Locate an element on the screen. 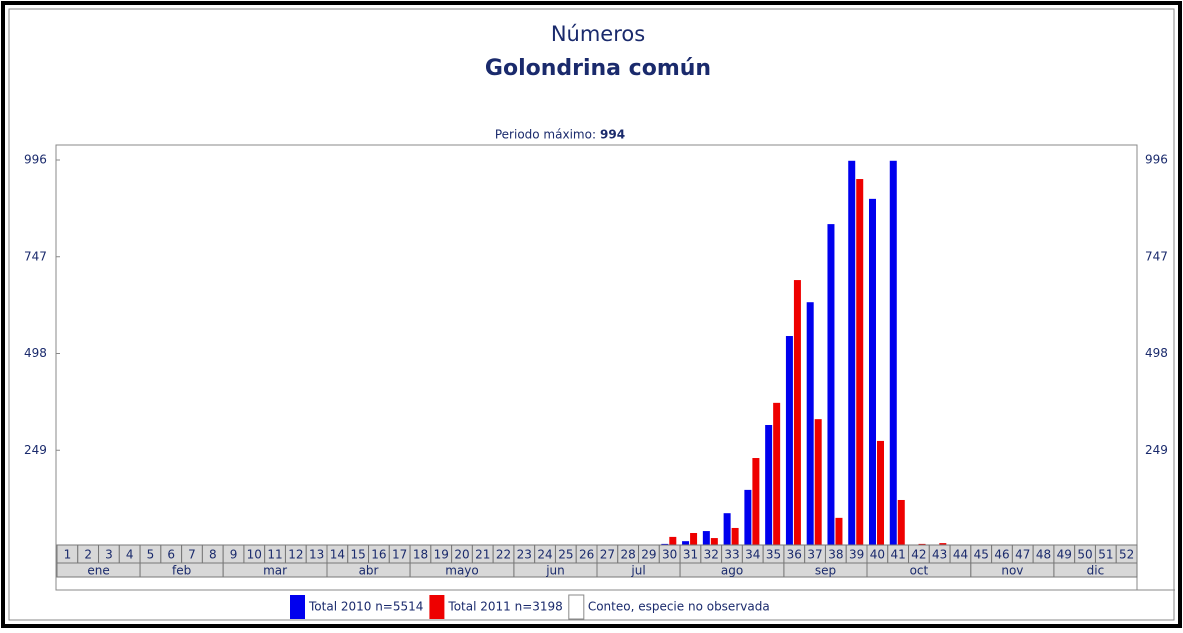 This screenshot has width=1183, height=633. x-tick-label: 27 is located at coordinates (607, 555).